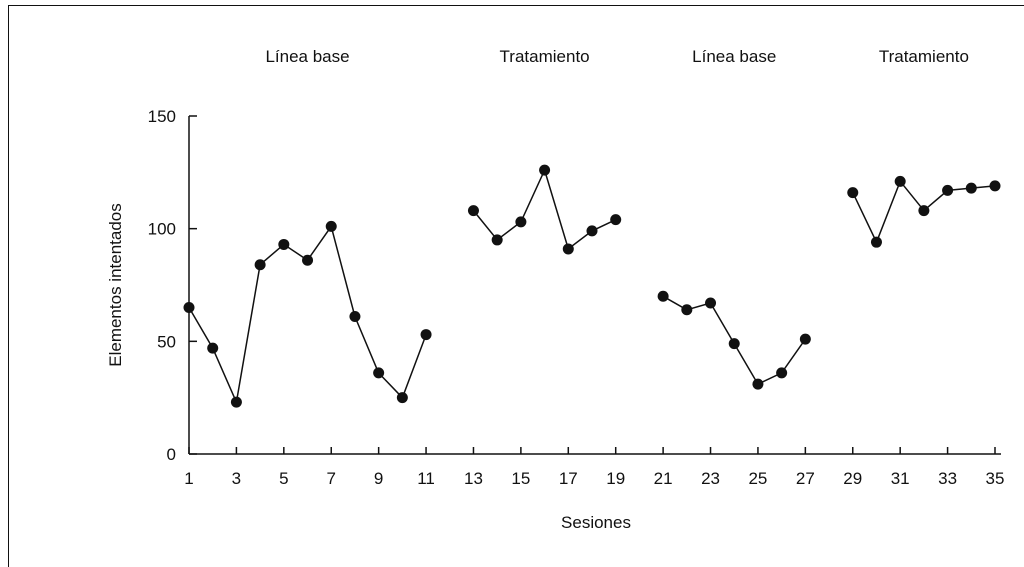 This screenshot has width=1024, height=567. I want to click on x-tick-label: 29, so click(852, 478).